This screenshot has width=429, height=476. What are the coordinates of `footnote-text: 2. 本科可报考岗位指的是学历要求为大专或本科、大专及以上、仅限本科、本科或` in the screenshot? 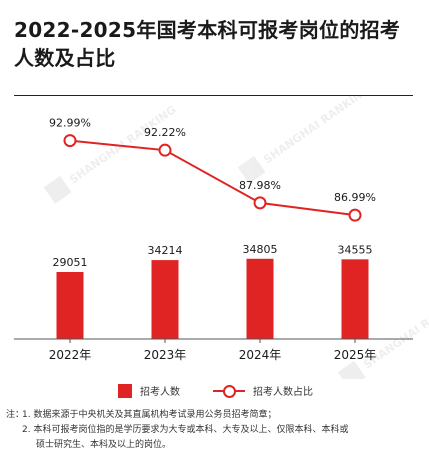 It's located at (185, 430).